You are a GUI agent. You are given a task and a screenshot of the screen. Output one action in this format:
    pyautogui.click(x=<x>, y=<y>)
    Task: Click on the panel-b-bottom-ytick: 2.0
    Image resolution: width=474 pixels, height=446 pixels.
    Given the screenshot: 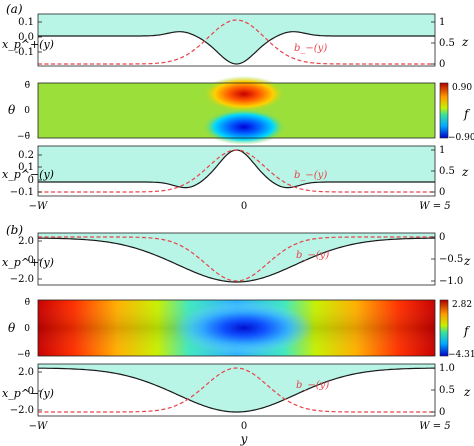 What is the action you would take?
    pyautogui.click(x=26, y=372)
    